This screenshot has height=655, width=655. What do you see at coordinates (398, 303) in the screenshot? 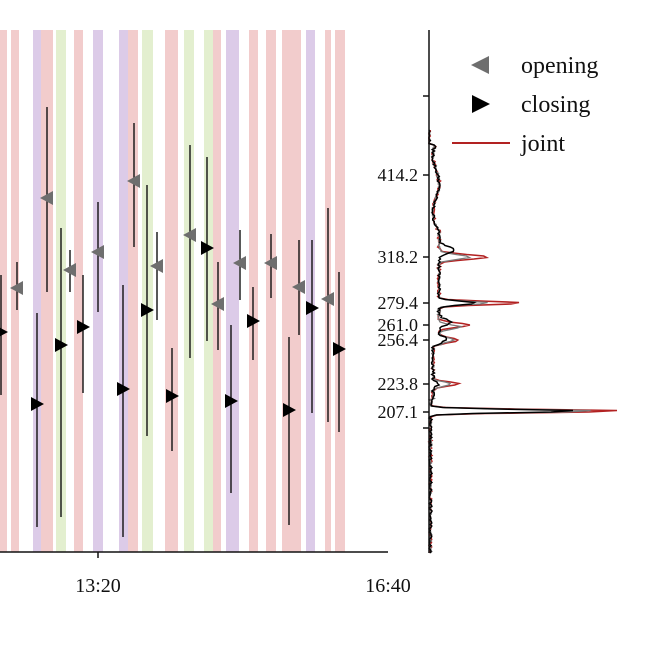
I see `y-tick-label-2: 279.4` at bounding box center [398, 303].